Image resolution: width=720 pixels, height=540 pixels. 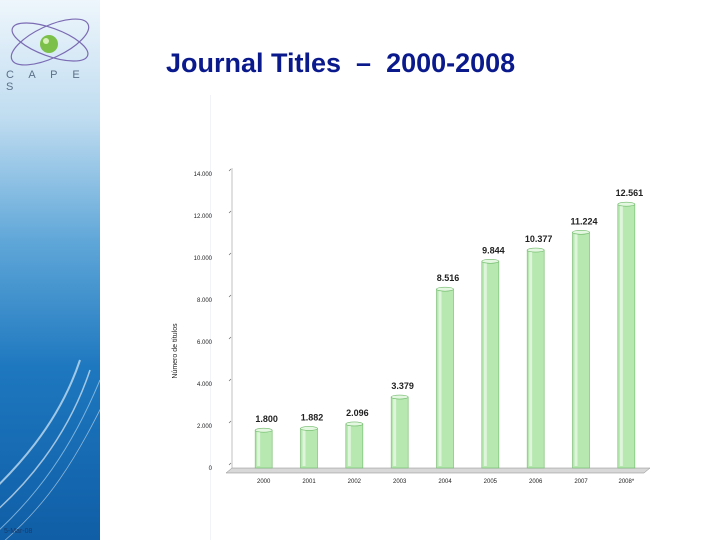 What do you see at coordinates (18, 531) in the screenshot?
I see `footer-date: 5-Mar-08` at bounding box center [18, 531].